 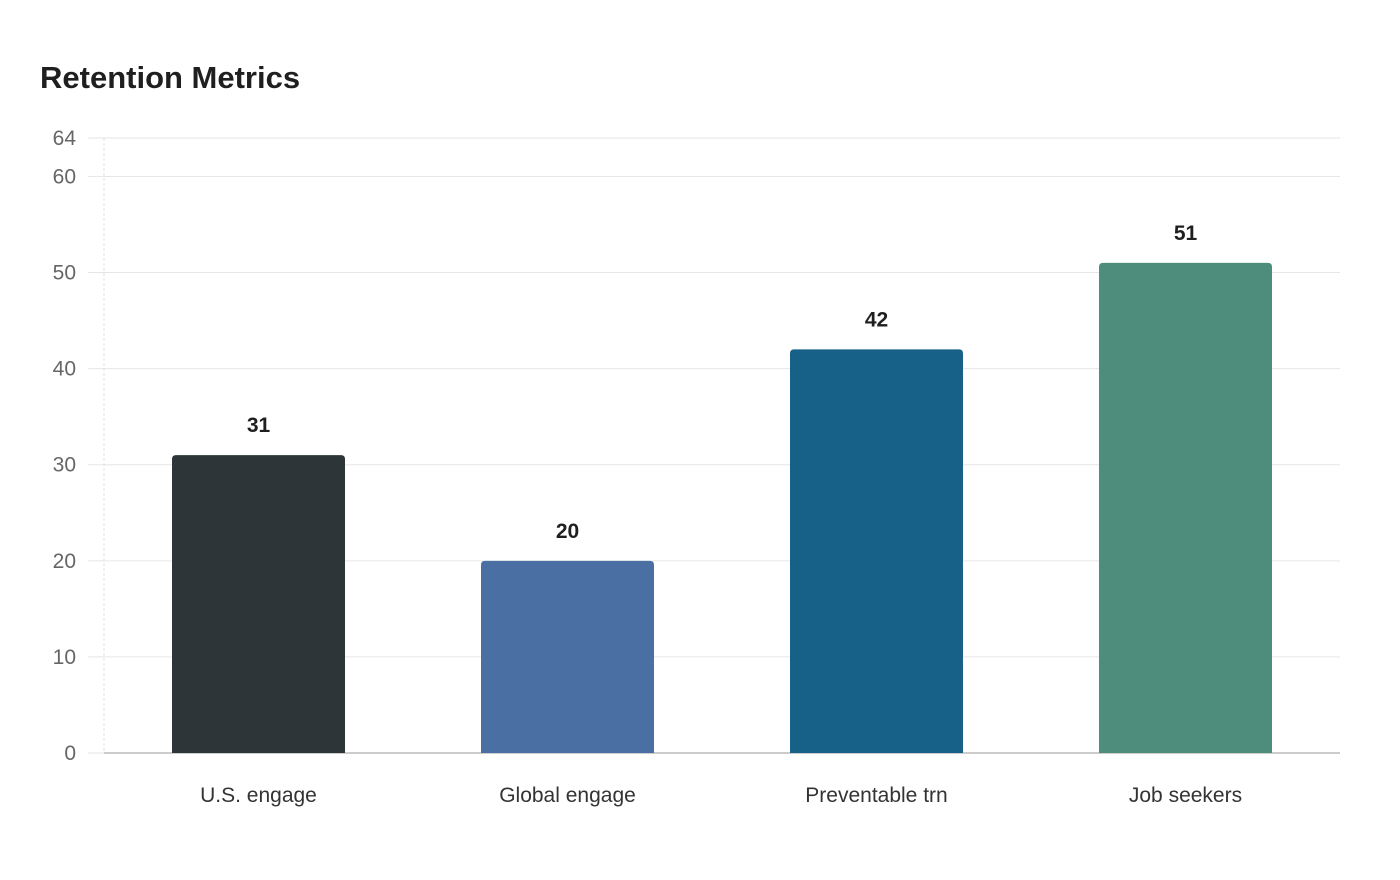 I want to click on x-tick-label: Job seekers, so click(x=1185, y=795).